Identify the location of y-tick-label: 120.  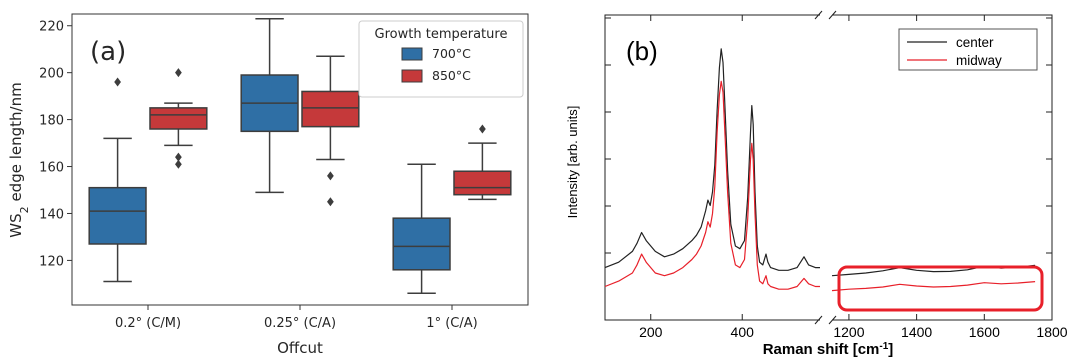
(51, 261).